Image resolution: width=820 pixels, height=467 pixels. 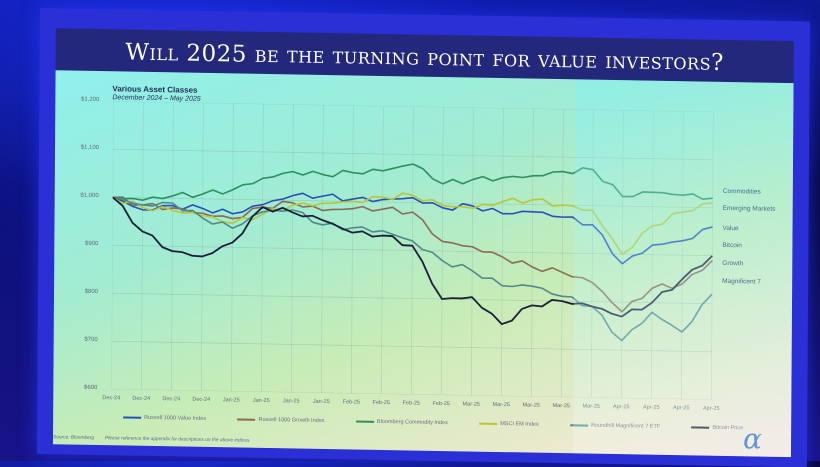 What do you see at coordinates (90, 100) in the screenshot?
I see `y-tick-label: $1,200` at bounding box center [90, 100].